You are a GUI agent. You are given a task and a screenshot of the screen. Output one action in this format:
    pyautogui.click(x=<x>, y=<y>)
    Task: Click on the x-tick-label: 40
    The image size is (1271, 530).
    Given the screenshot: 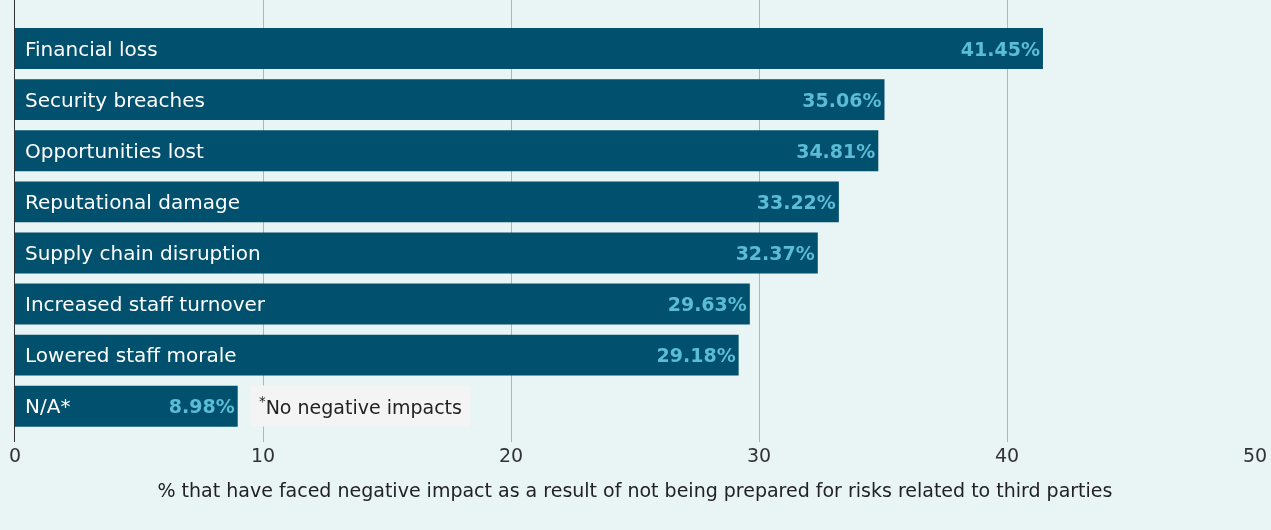 What is the action you would take?
    pyautogui.click(x=1007, y=455)
    